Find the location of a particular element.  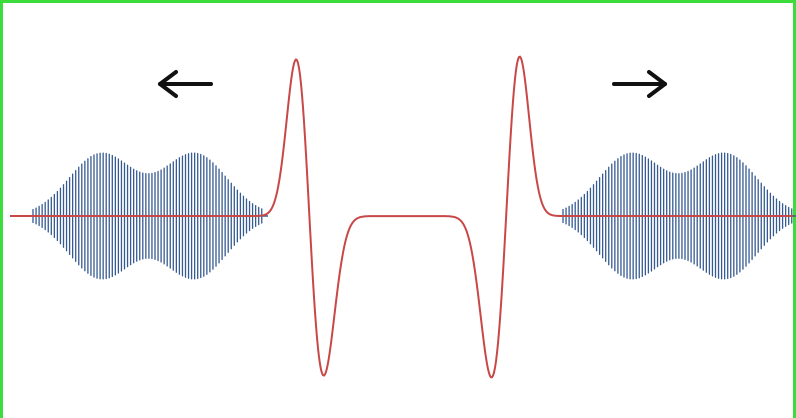

right-arrow is located at coordinates (639, 84).